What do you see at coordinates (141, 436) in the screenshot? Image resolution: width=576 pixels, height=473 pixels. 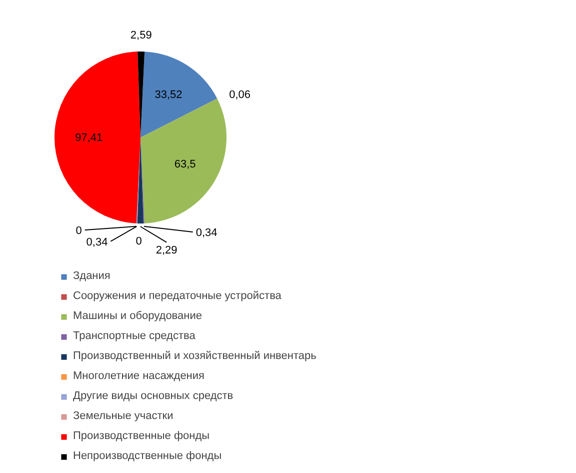 I see `legend-label: Производственные фонды` at bounding box center [141, 436].